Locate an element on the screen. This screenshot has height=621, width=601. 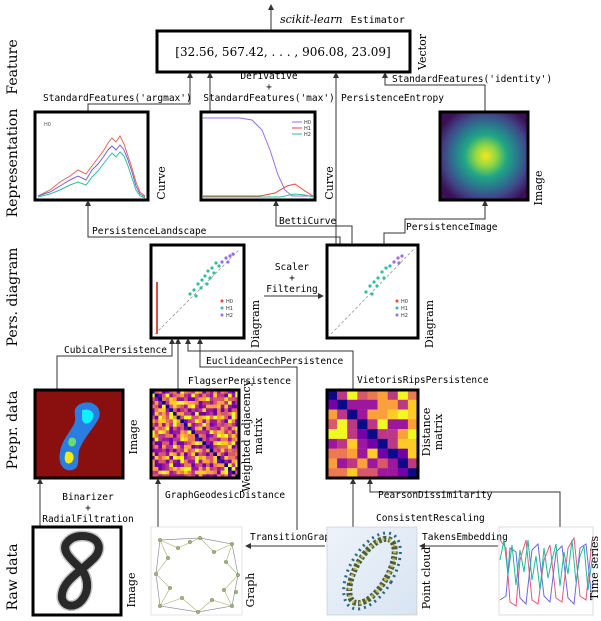
diagram-right-legend-h1-dot is located at coordinates (397, 308).